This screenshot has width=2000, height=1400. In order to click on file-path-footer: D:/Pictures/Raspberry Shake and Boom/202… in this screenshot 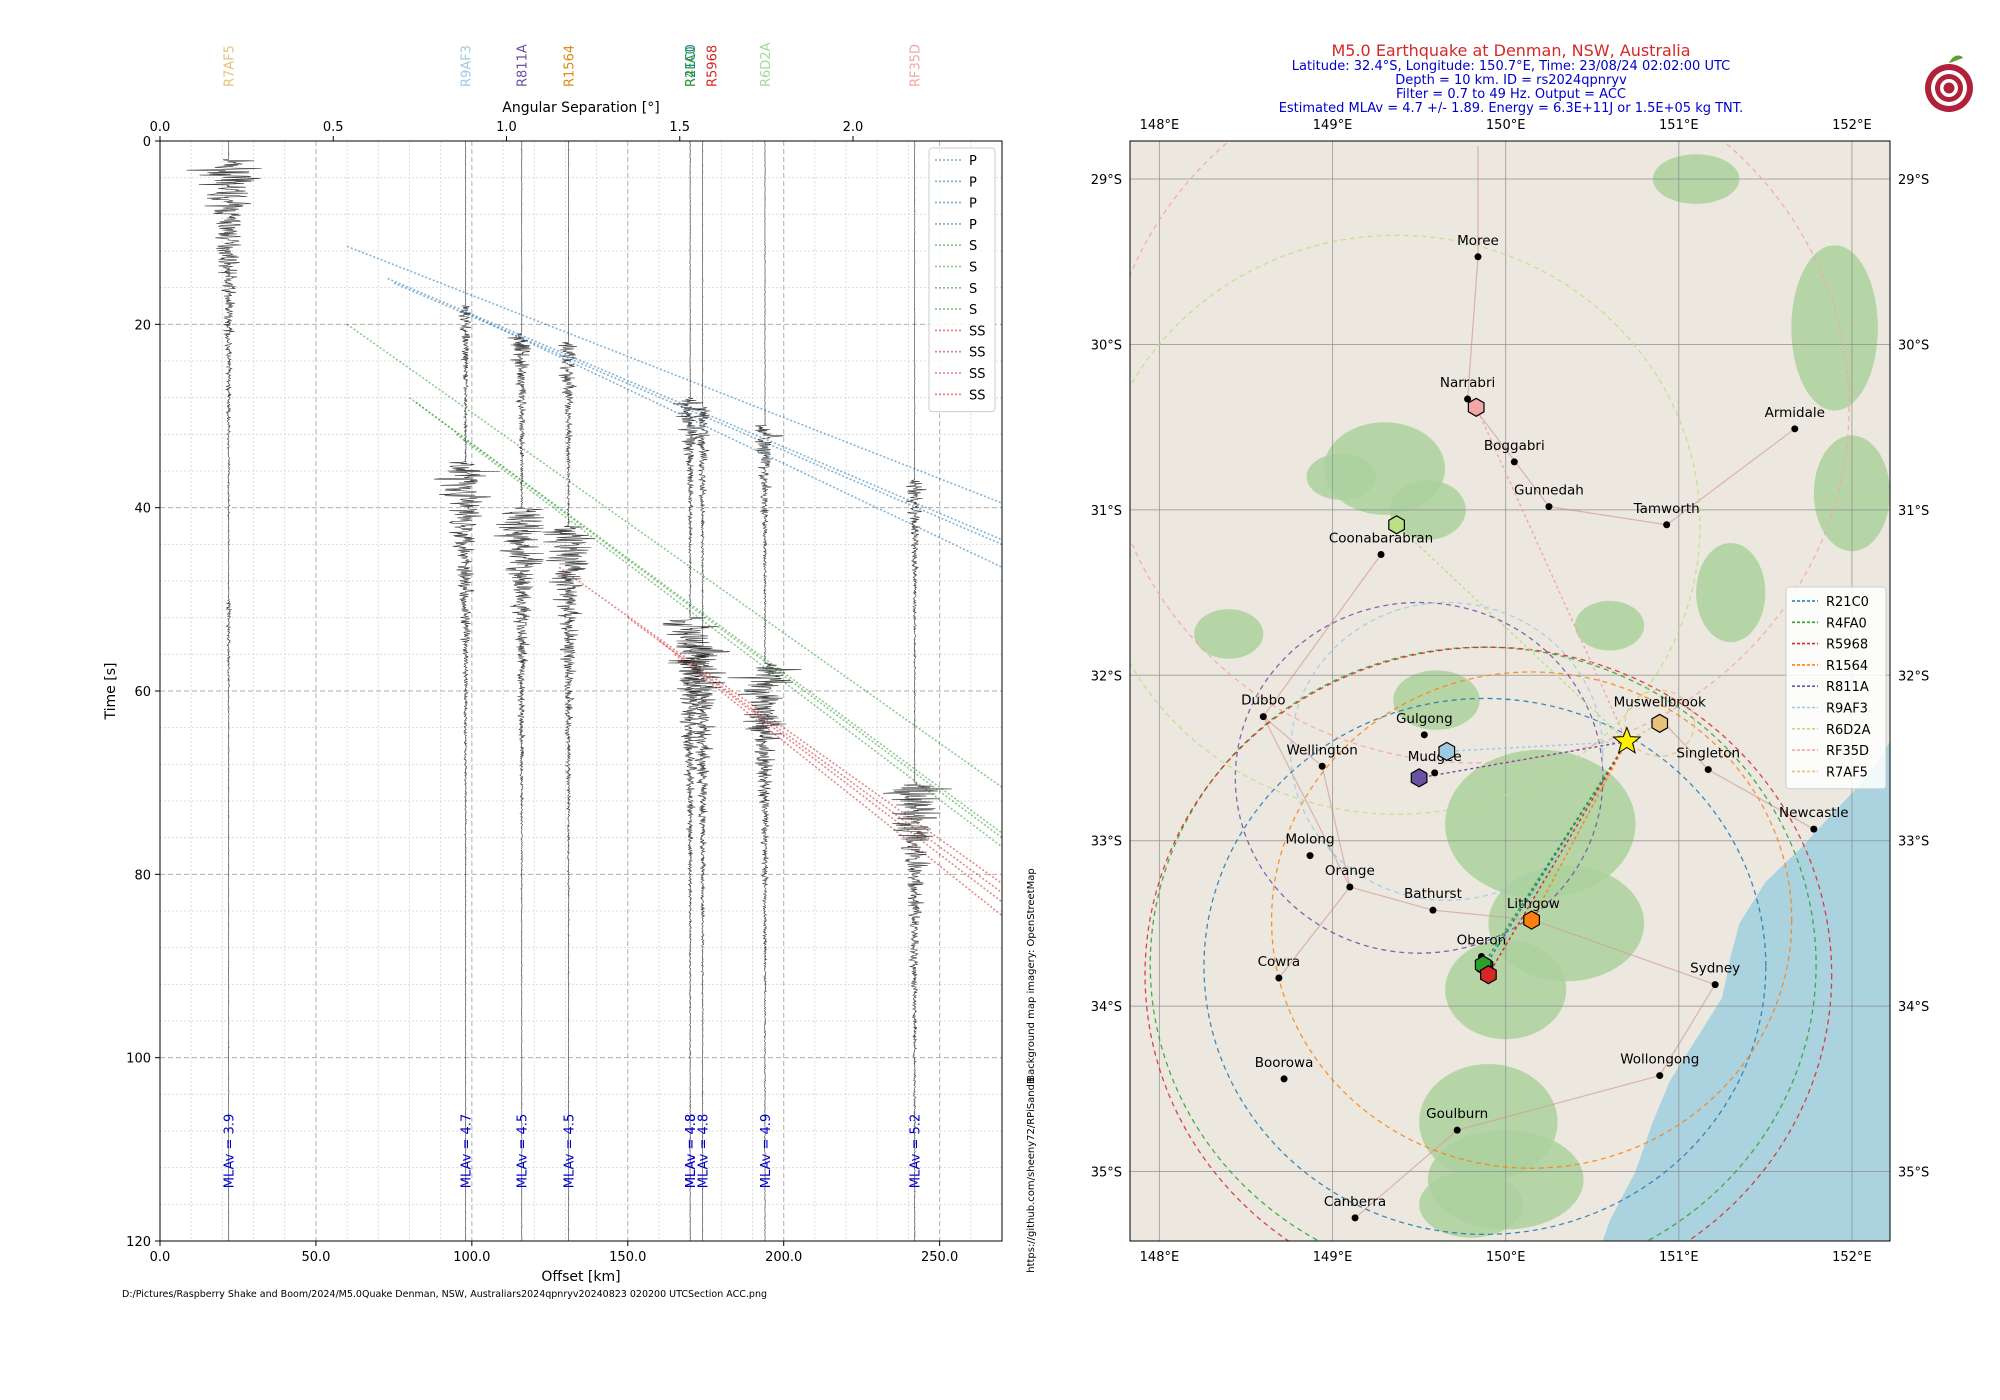, I will do `click(444, 1294)`.